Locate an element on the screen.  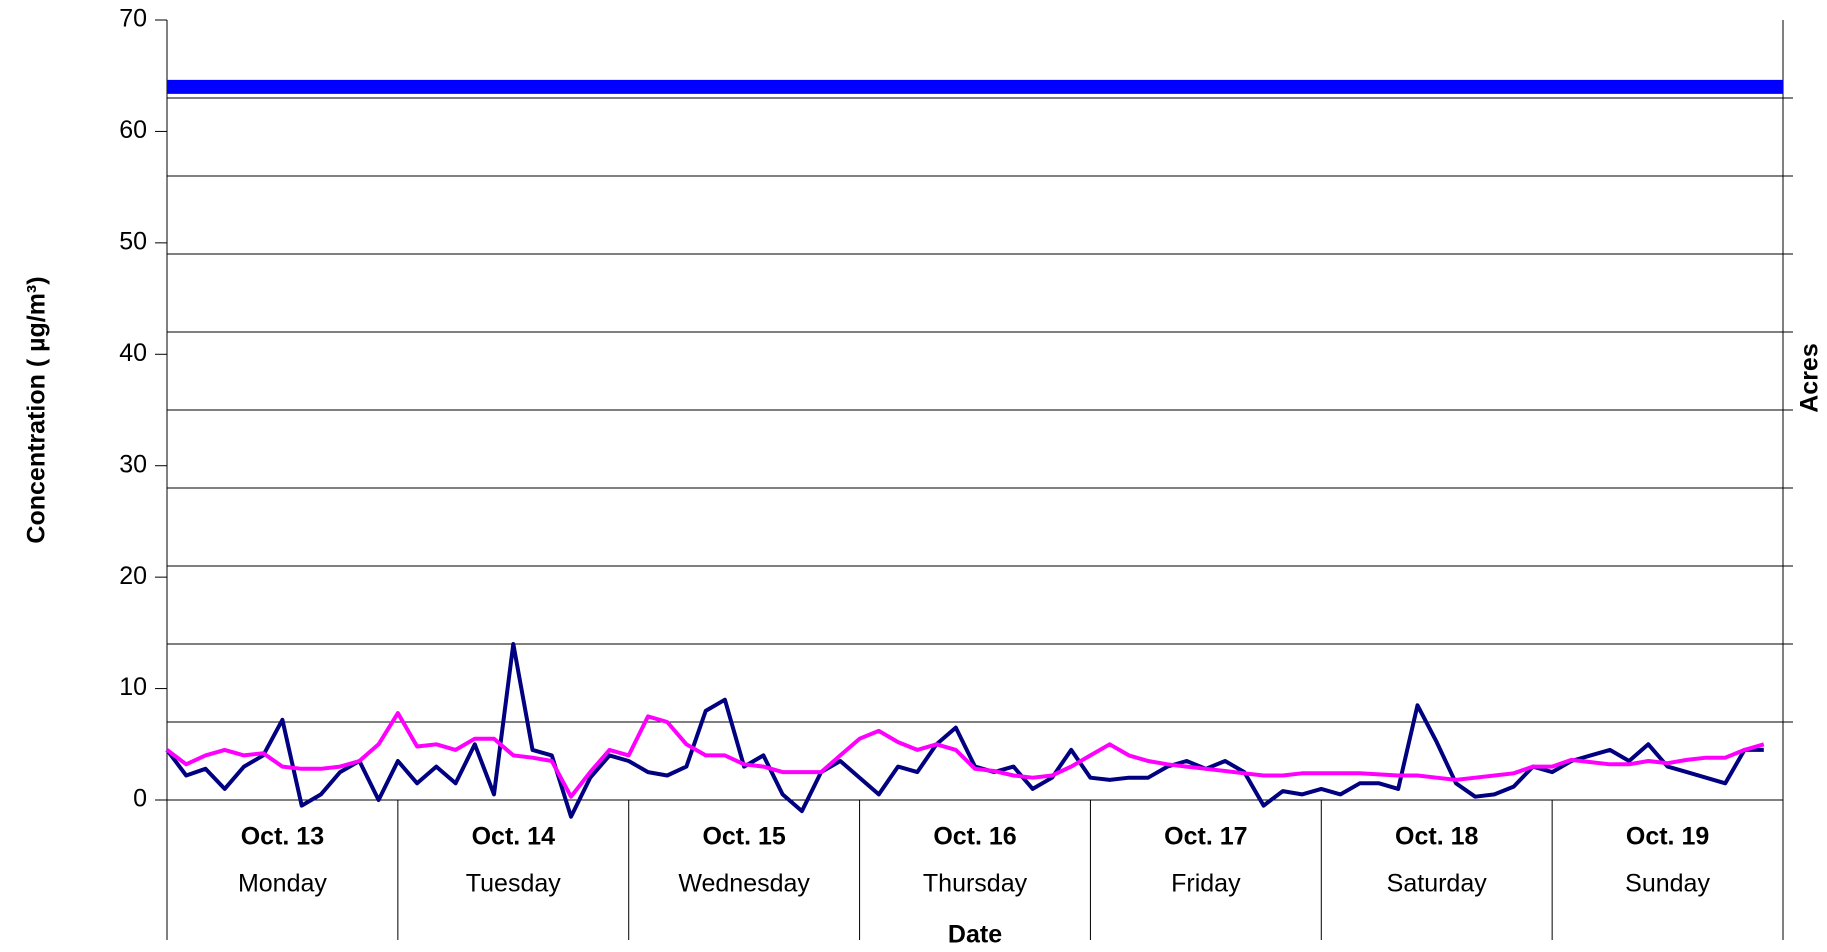
x-axis-label: Date is located at coordinates (975, 935).